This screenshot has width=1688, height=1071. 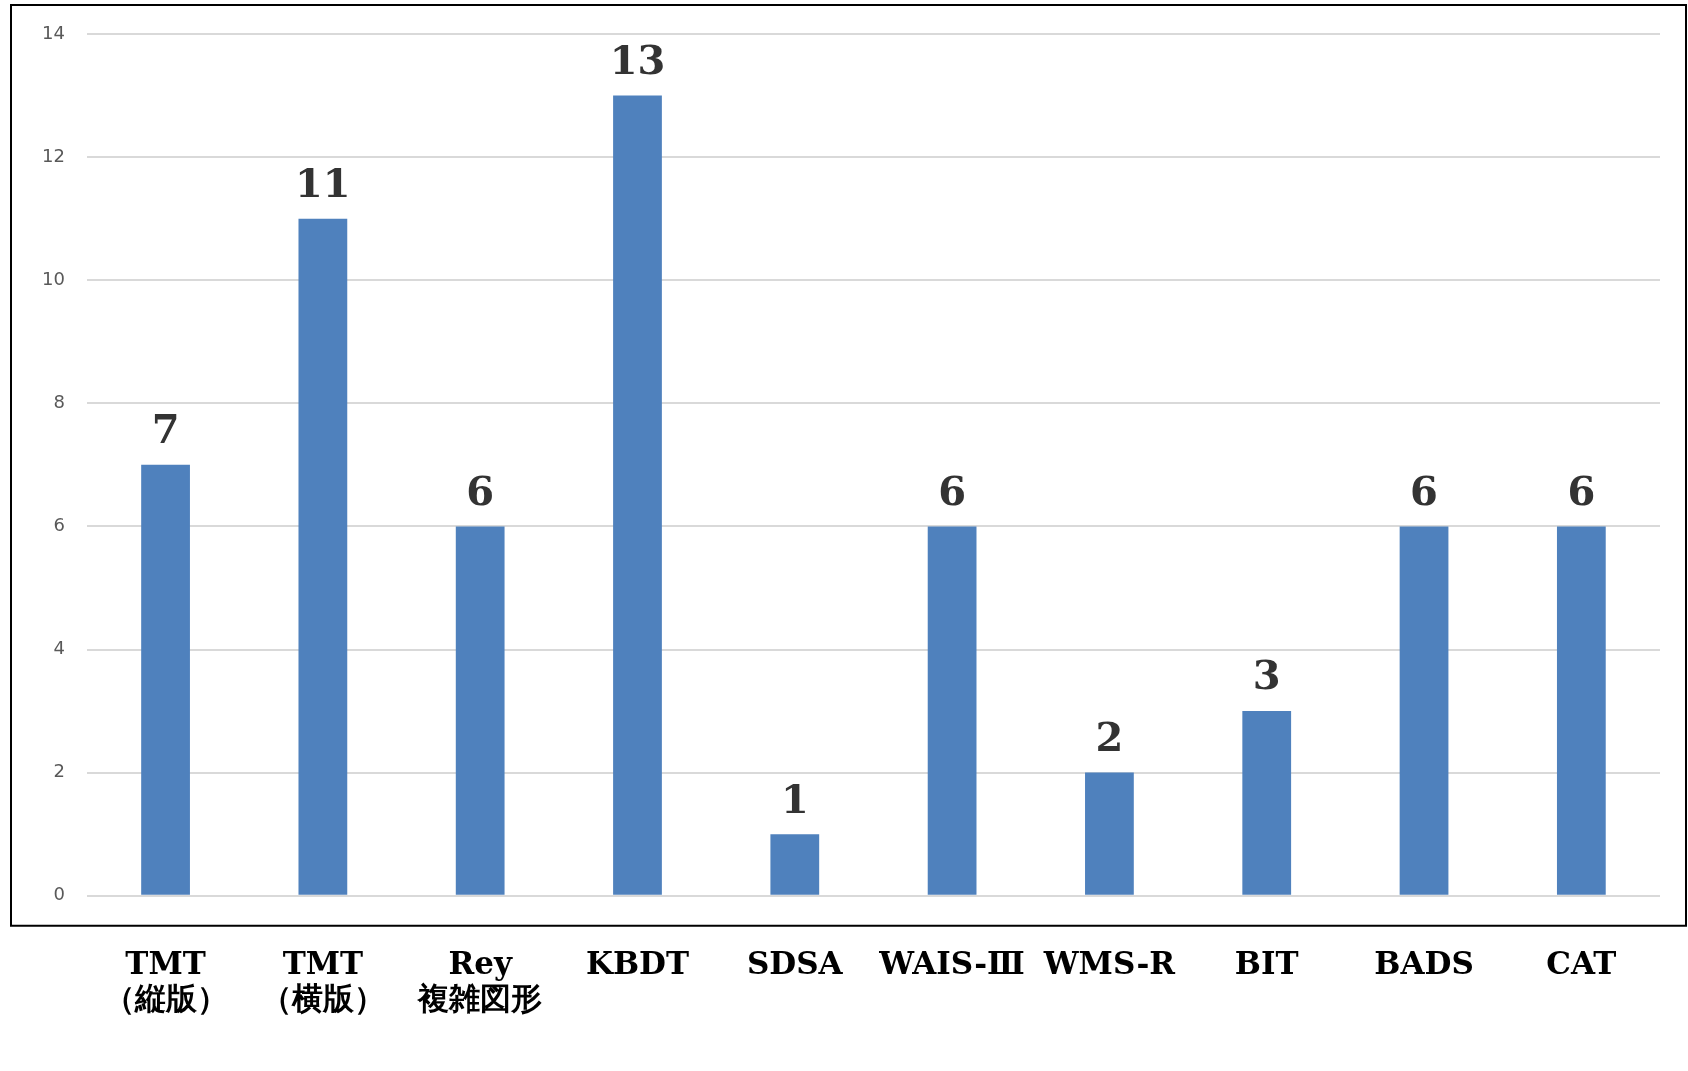 I want to click on y-tick-label: 12, so click(x=53, y=155).